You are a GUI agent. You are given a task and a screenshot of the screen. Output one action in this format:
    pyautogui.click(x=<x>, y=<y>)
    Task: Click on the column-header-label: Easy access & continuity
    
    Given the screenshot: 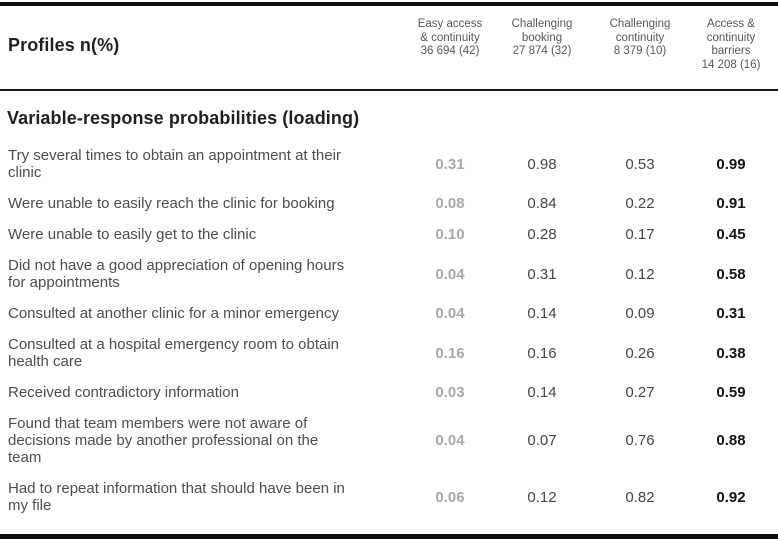 What is the action you would take?
    pyautogui.click(x=450, y=31)
    